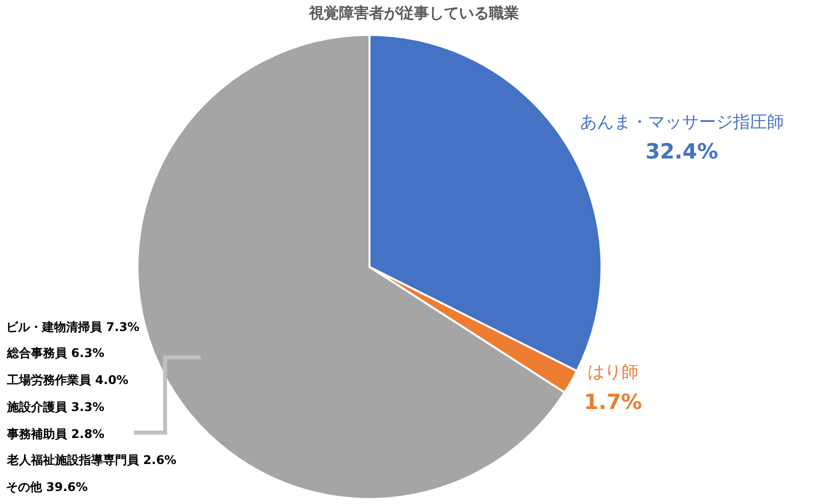 The height and width of the screenshot is (504, 828). I want to click on text: その他 39.6%, so click(47, 487).